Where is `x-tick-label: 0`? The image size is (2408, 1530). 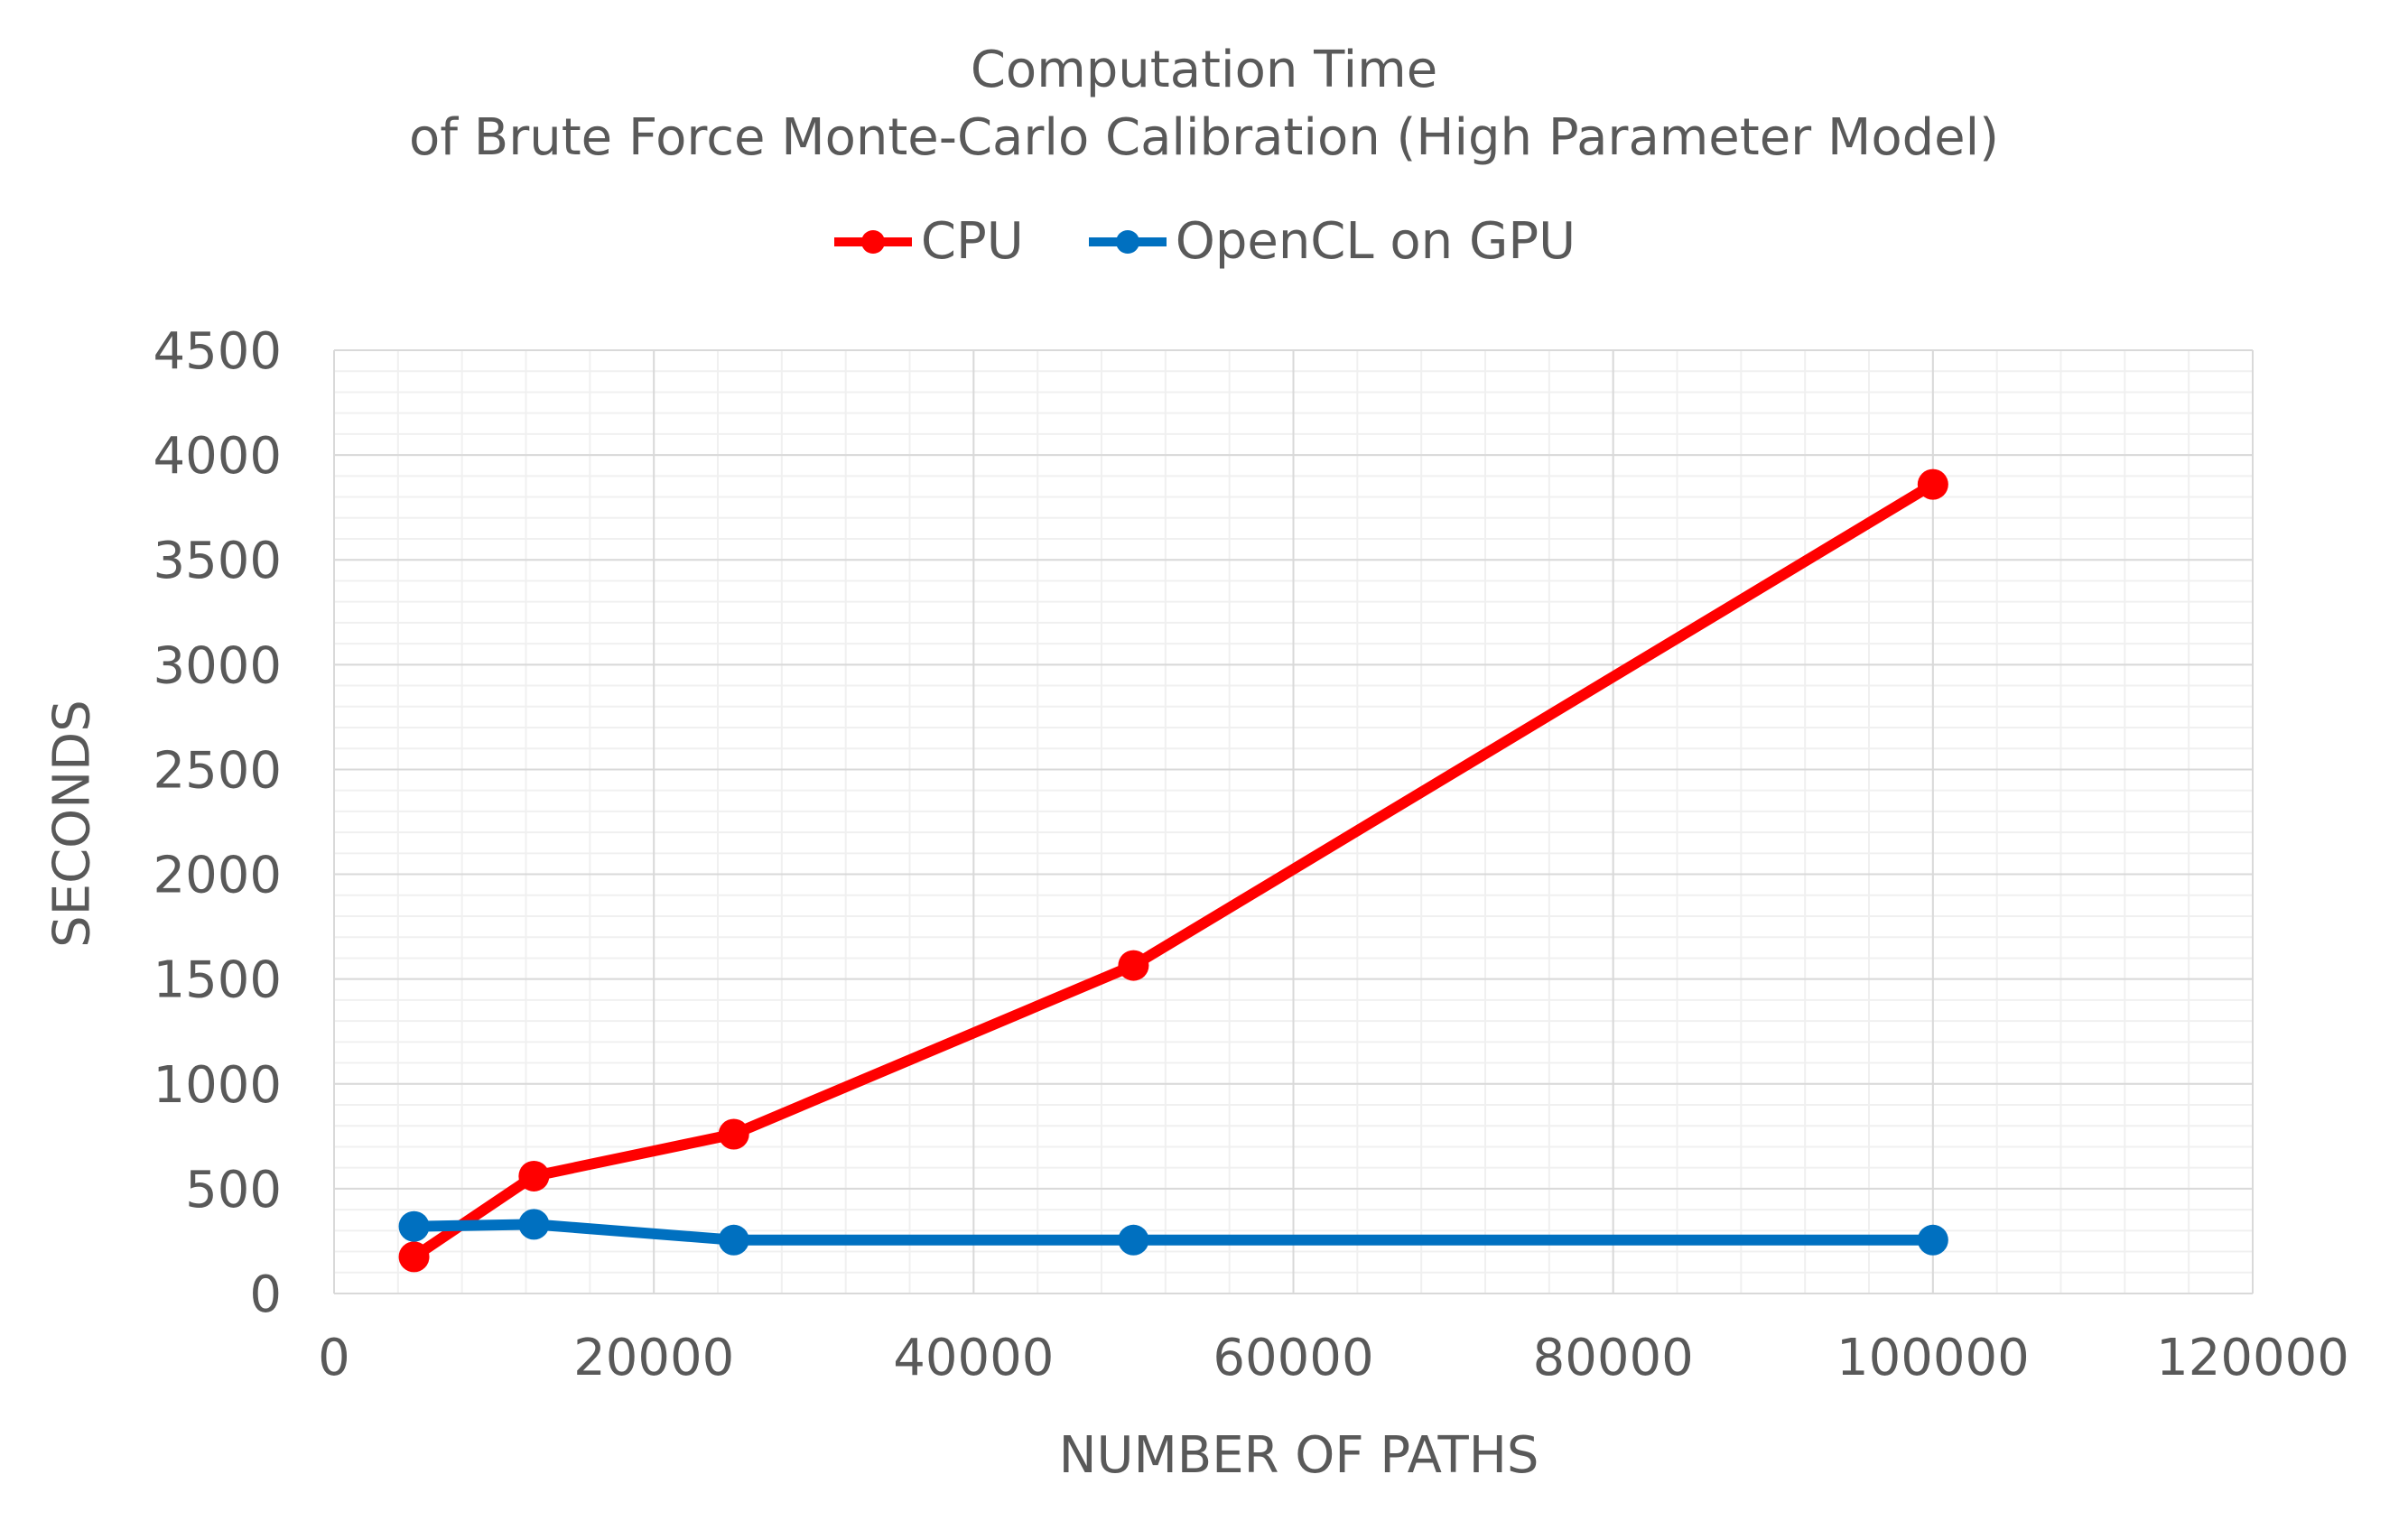
x-tick-label: 0 is located at coordinates (334, 1358).